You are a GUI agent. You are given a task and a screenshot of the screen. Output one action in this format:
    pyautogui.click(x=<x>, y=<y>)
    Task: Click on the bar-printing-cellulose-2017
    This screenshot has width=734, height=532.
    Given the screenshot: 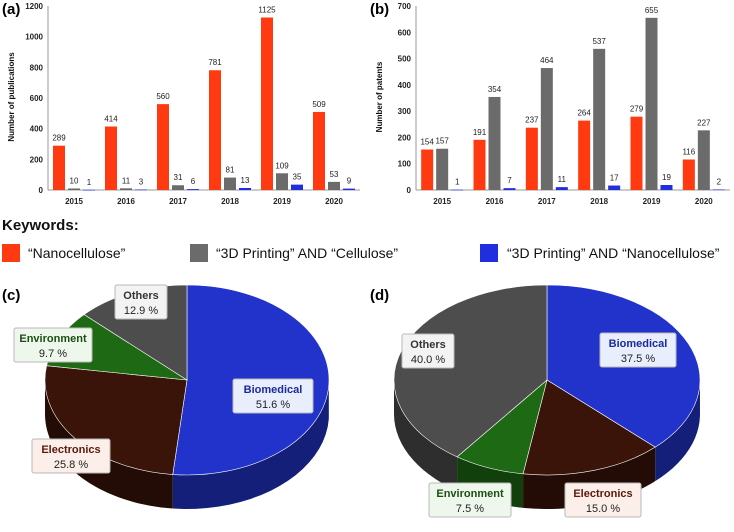 What is the action you would take?
    pyautogui.click(x=178, y=187)
    